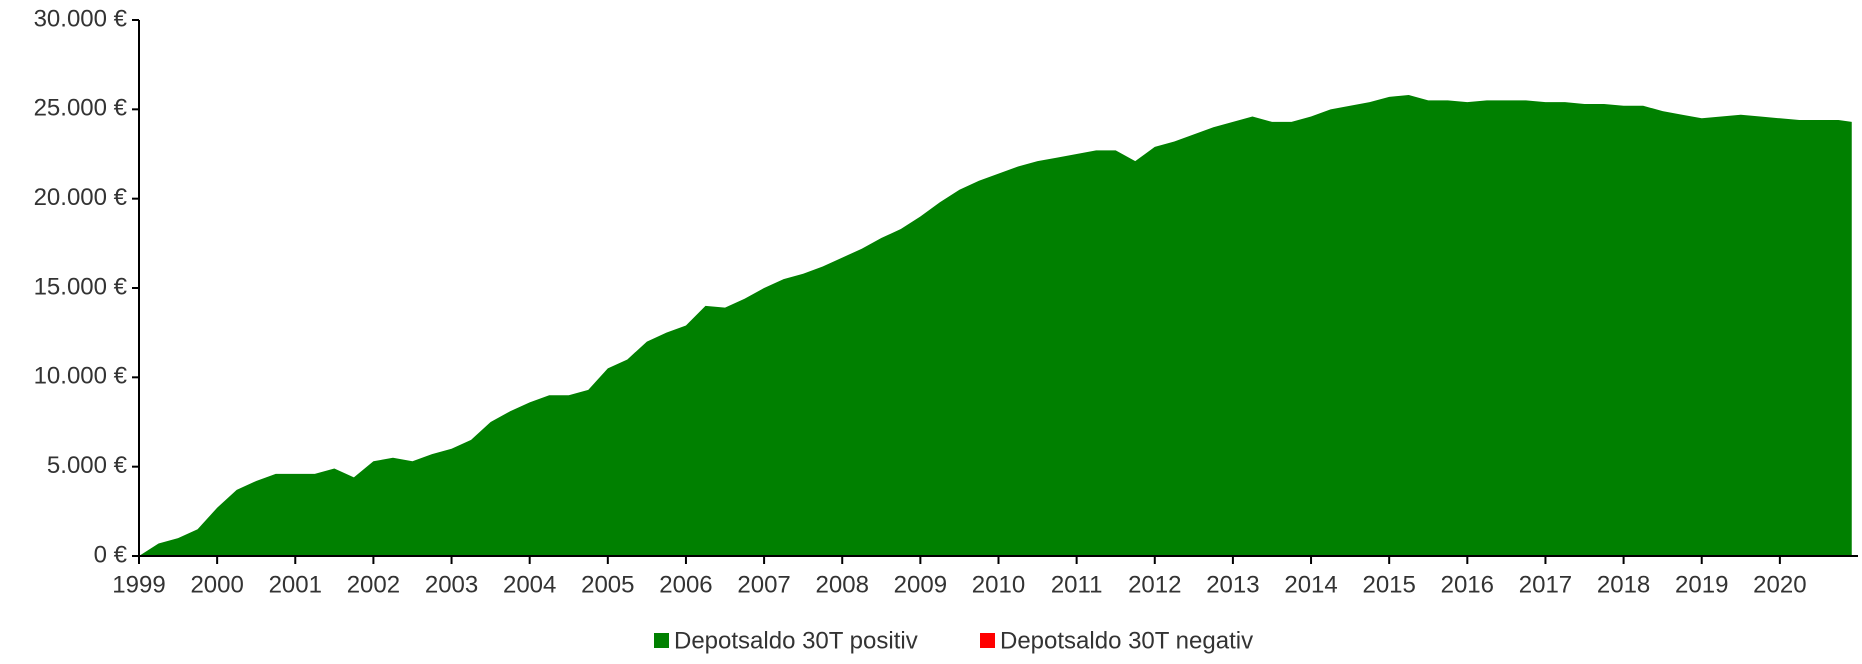 This screenshot has height=664, width=1862. I want to click on x-tick-label: 2001, so click(295, 584).